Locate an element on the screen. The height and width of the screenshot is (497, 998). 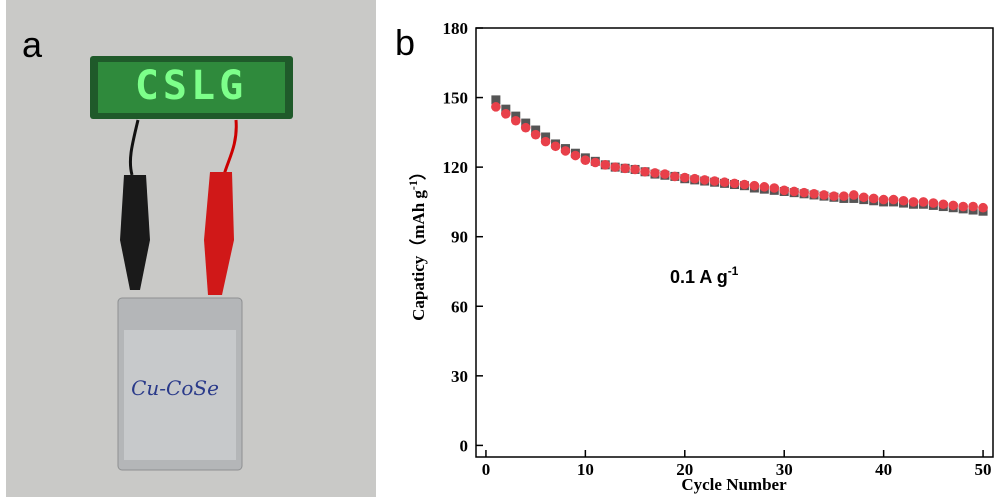
x-tick-label: 0 is located at coordinates (486, 469).